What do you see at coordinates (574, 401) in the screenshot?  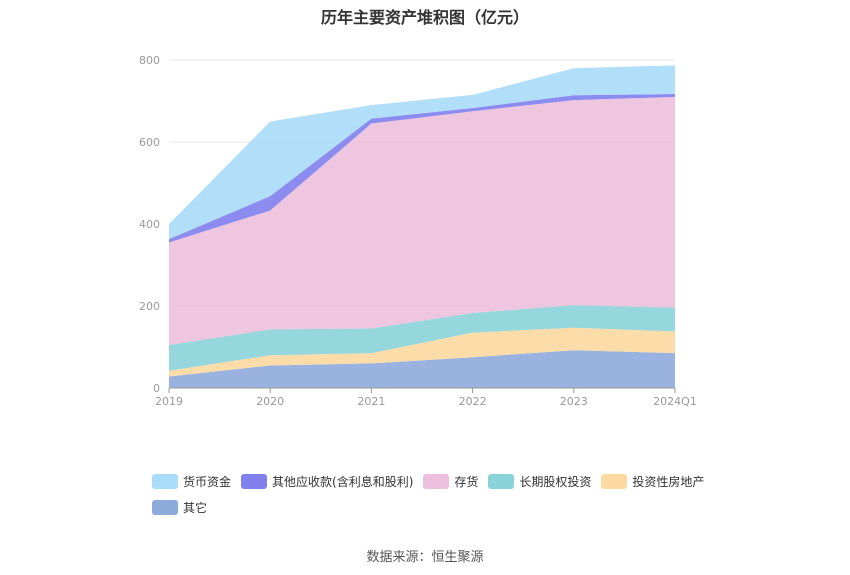 I see `x-tick-label: 2023` at bounding box center [574, 401].